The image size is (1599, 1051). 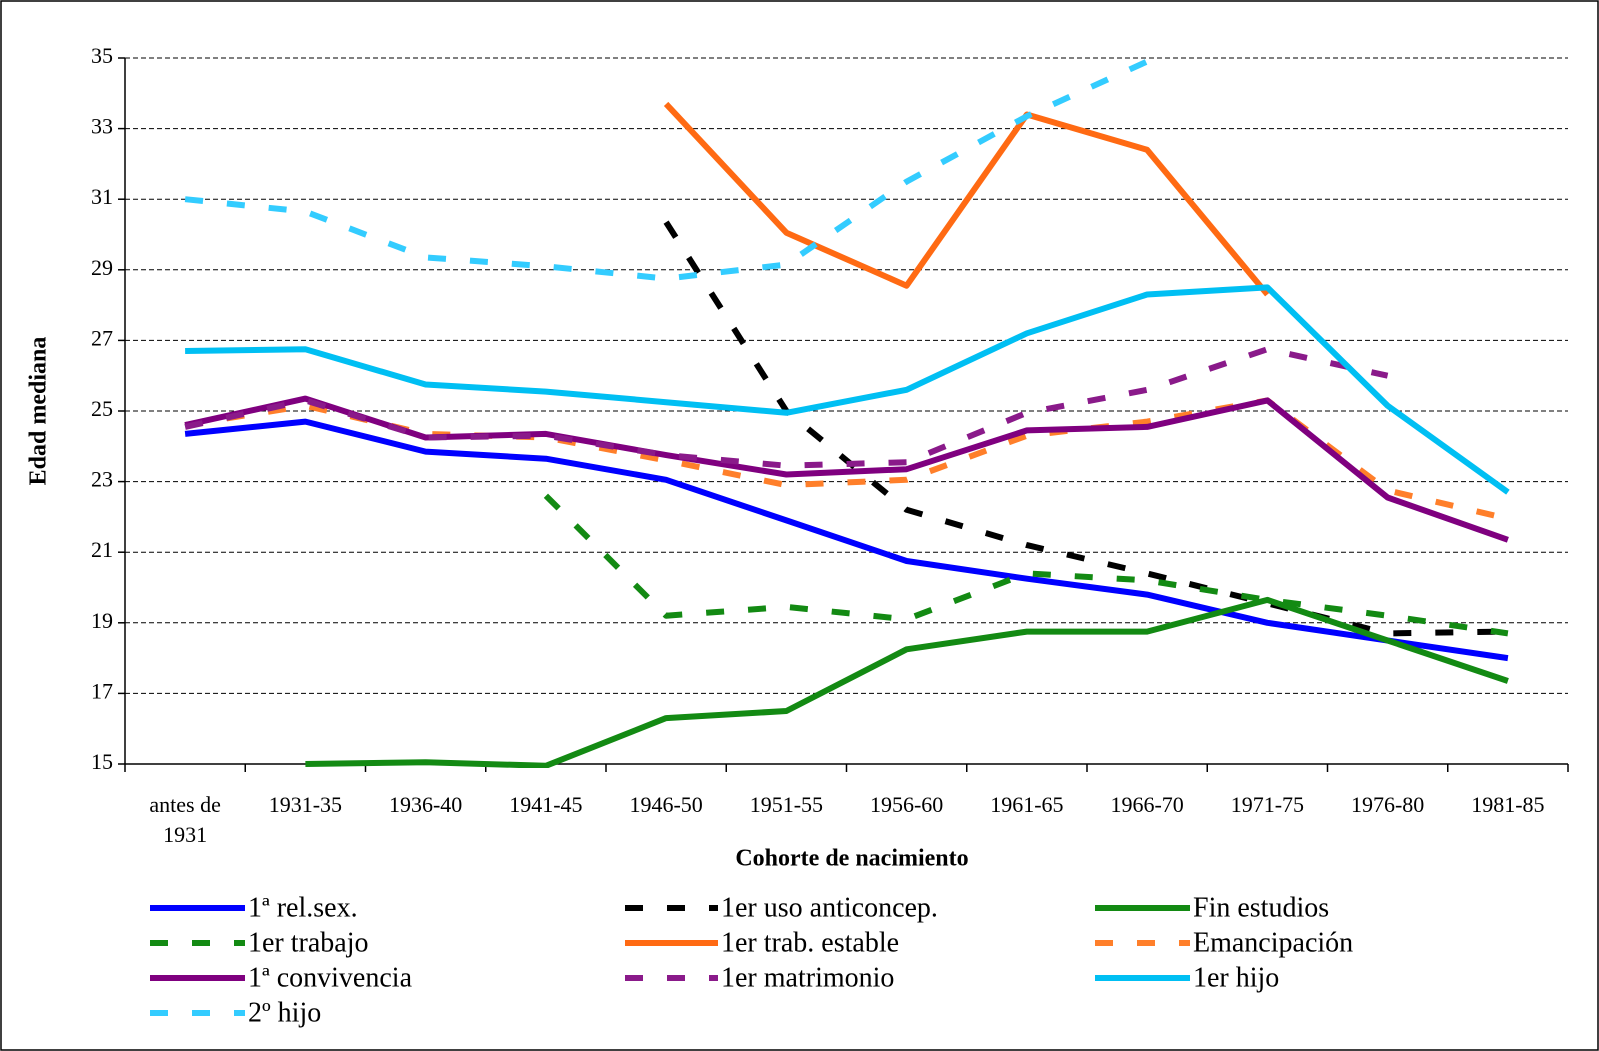 What do you see at coordinates (102, 267) in the screenshot?
I see `y-tick-label: 29` at bounding box center [102, 267].